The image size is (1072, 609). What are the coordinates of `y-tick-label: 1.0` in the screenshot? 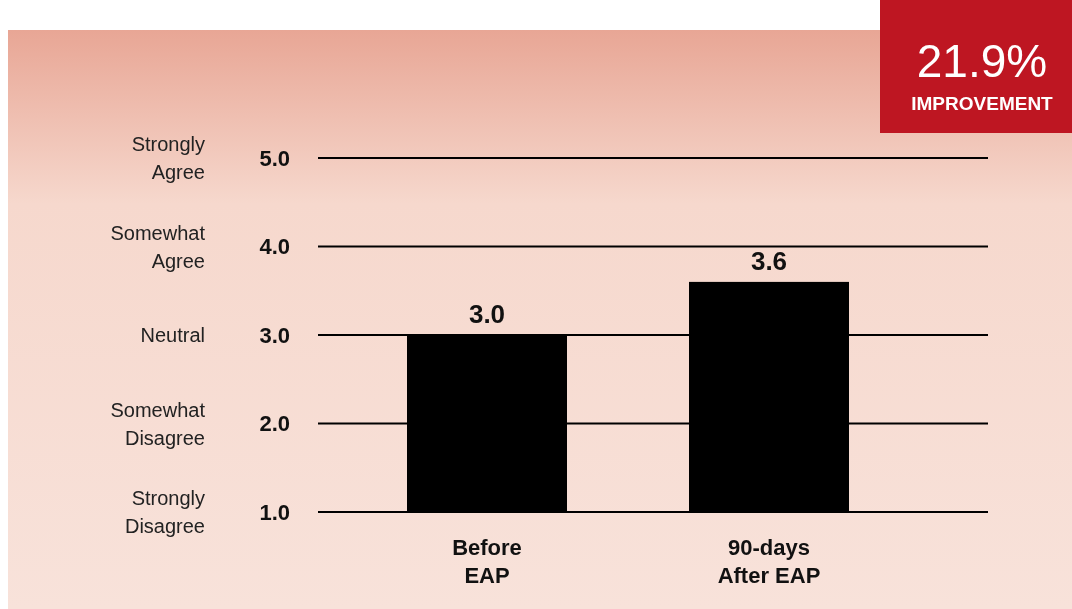 It's located at (274, 512).